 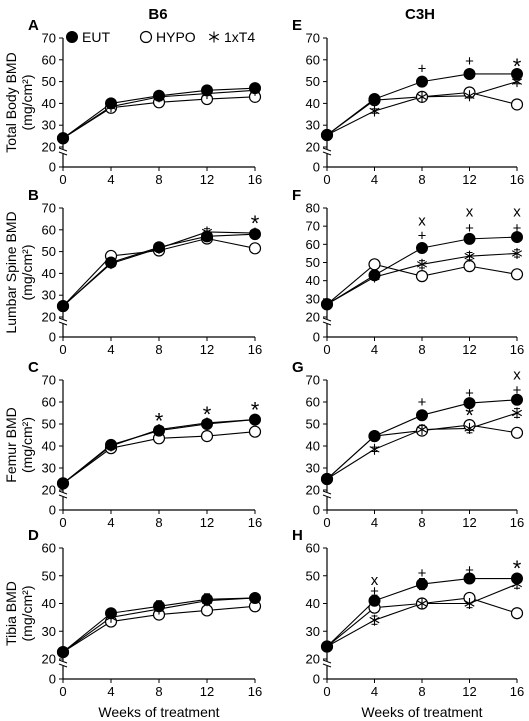 I want to click on panel-label: H, so click(x=297, y=535).